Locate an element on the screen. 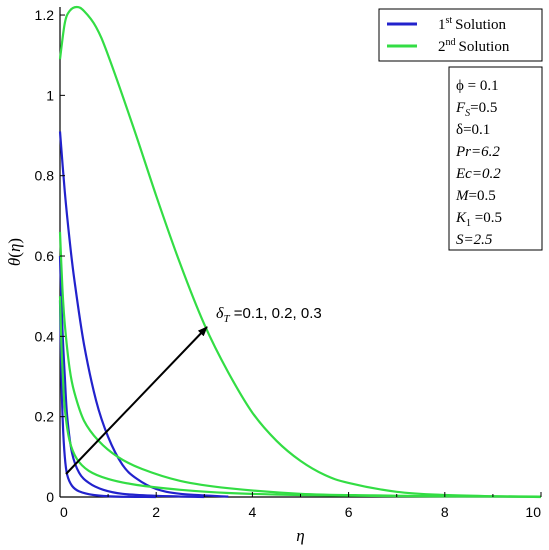 The width and height of the screenshot is (549, 550). param-pr-value: =6.2 is located at coordinates (485, 152).